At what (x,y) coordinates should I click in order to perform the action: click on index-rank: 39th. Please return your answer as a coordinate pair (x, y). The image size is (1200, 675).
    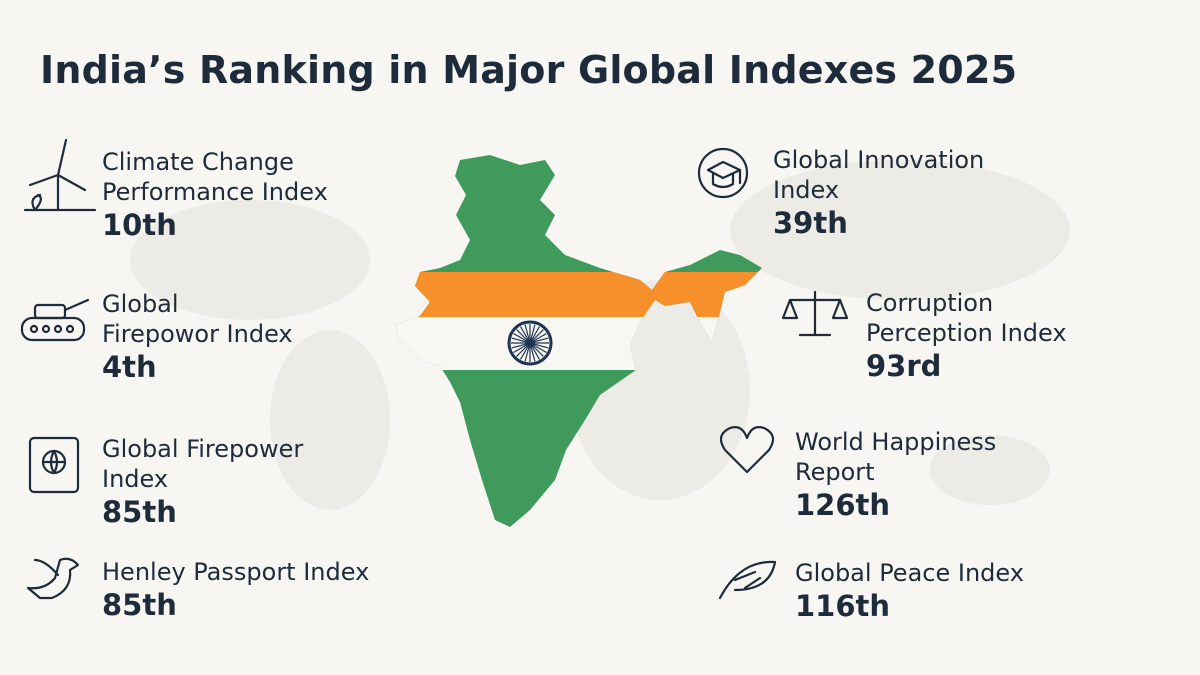
    Looking at the image, I should click on (810, 223).